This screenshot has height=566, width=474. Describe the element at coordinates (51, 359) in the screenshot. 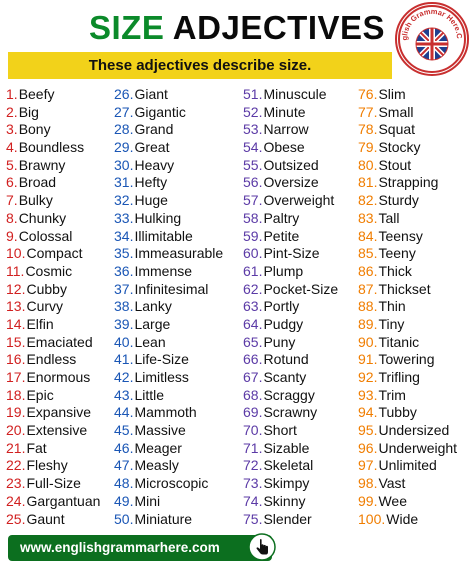

I see `item-word: Endless` at that location.